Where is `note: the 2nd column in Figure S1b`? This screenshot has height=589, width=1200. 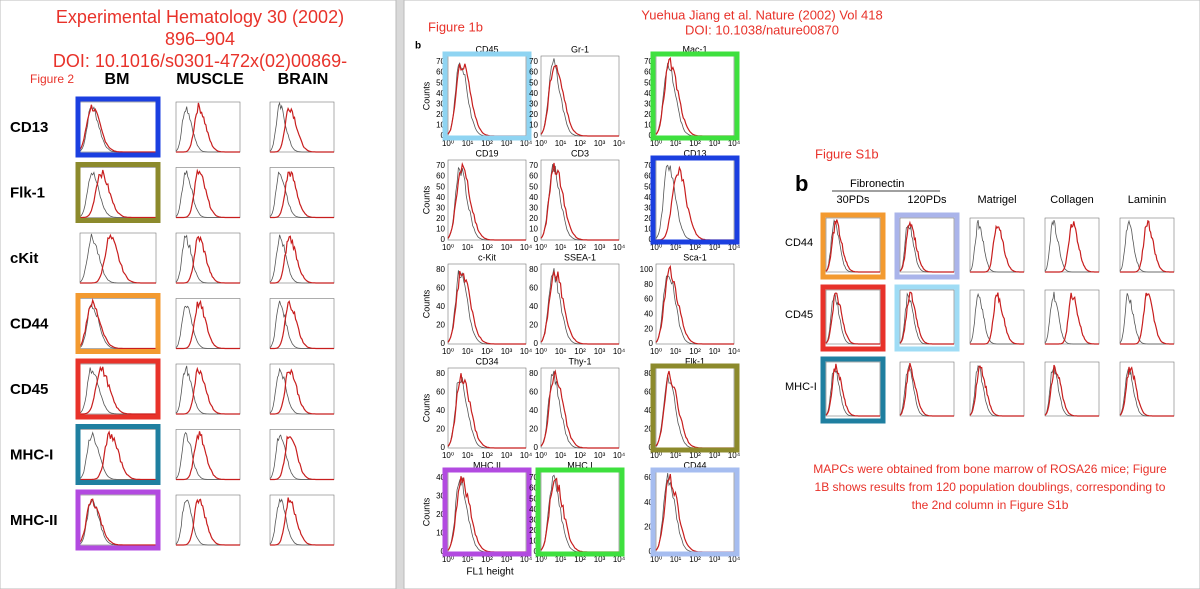
note: the 2nd column in Figure S1b is located at coordinates (990, 505).